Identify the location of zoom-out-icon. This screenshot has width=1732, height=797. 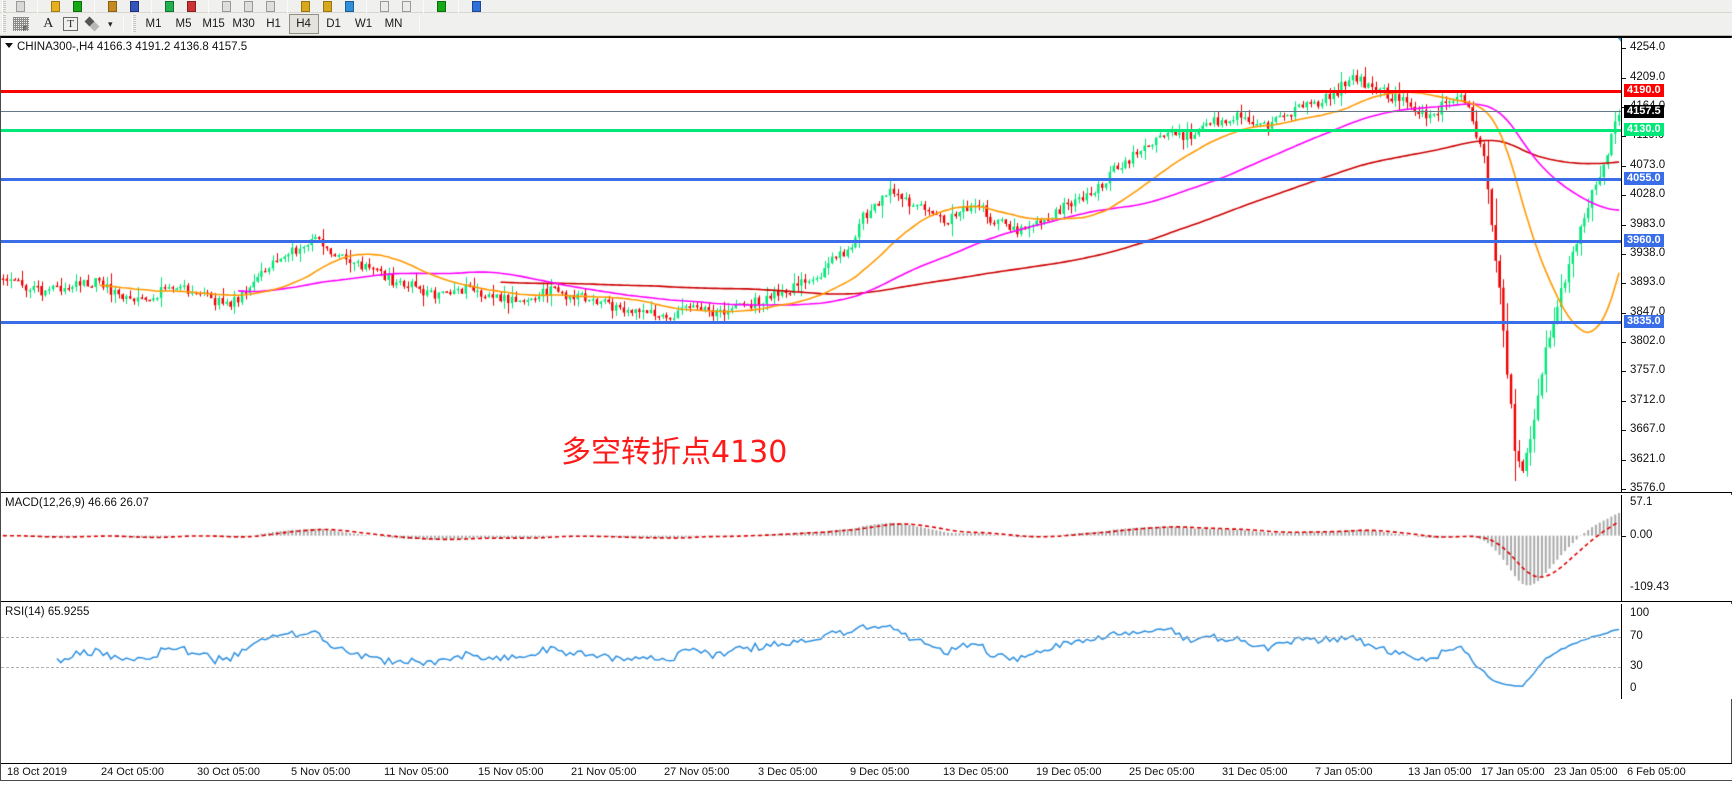
(134, 8).